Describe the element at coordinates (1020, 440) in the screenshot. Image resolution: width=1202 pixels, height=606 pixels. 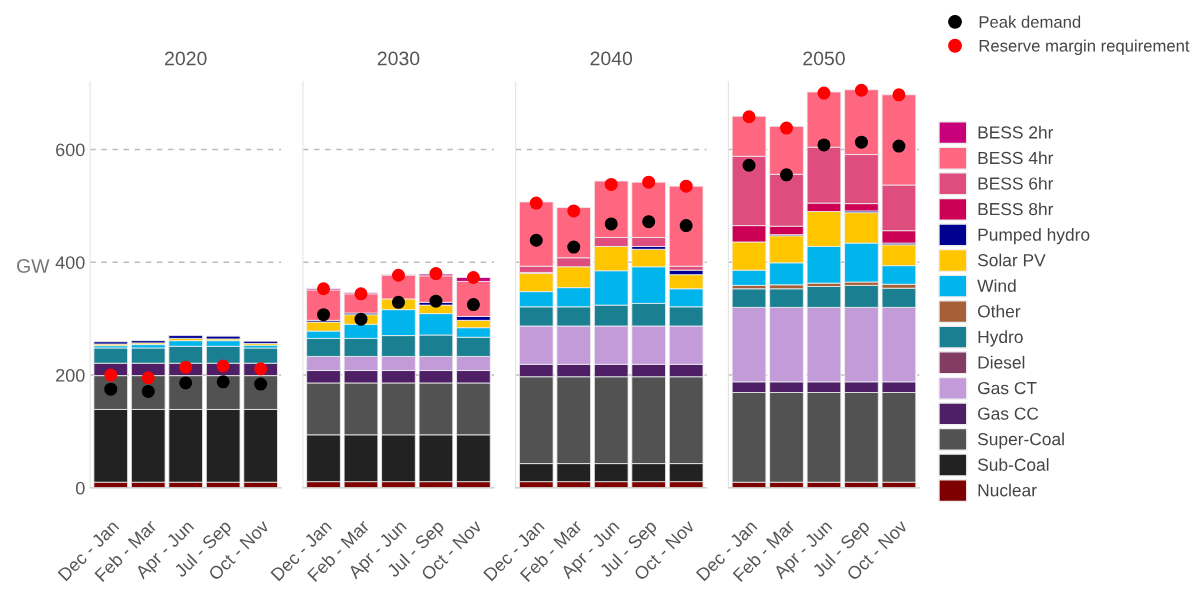
I see `legend-label: Super-Coal` at that location.